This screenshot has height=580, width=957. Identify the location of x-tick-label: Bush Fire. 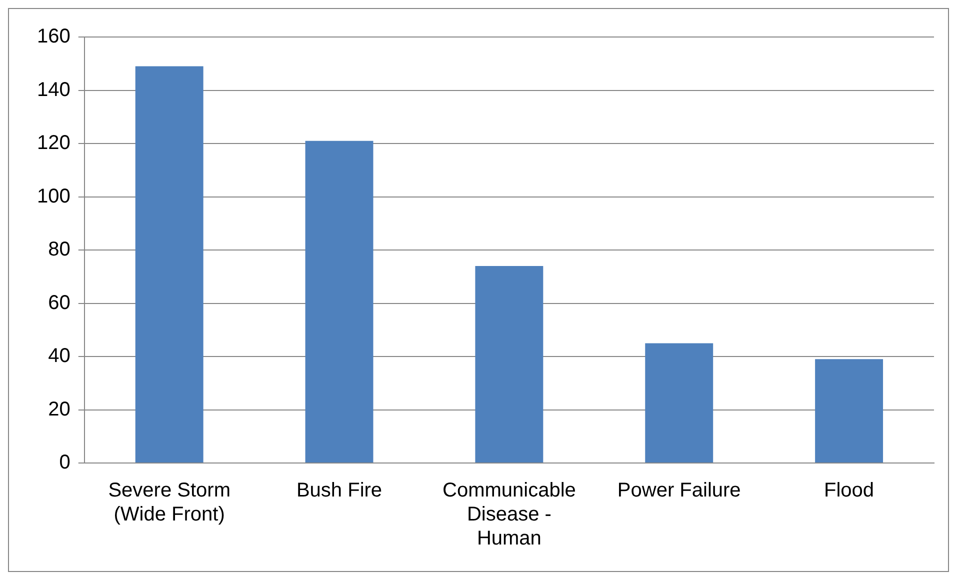
(339, 491).